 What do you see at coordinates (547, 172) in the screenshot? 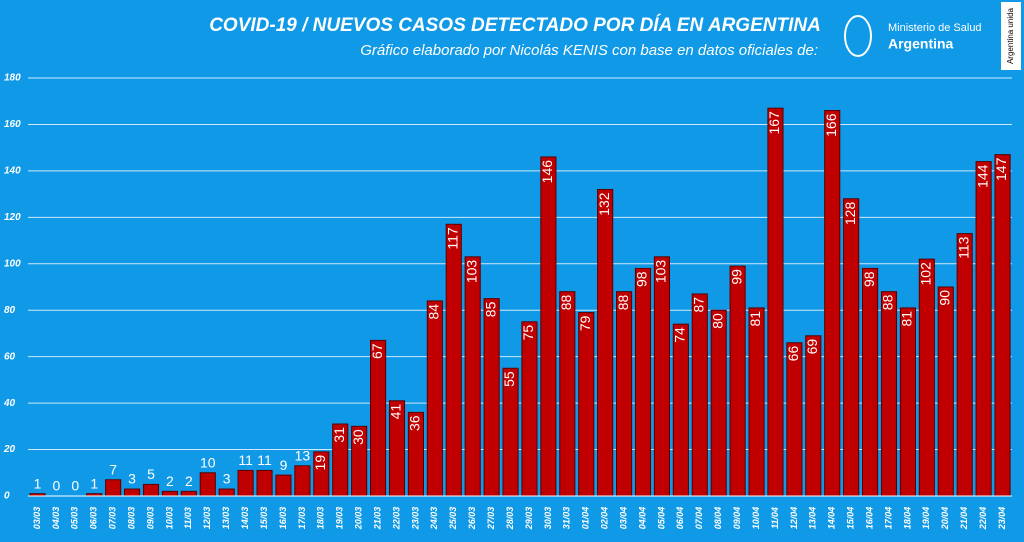
I see `value-label: 146` at bounding box center [547, 172].